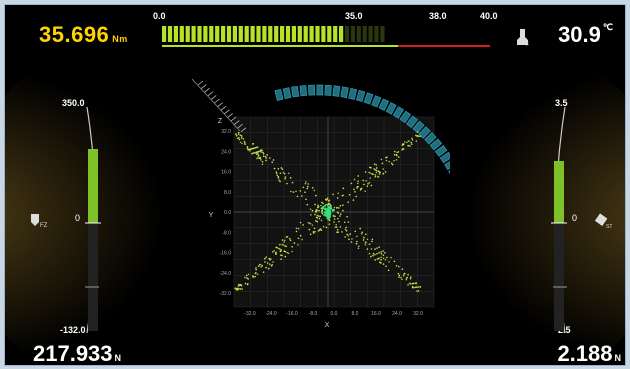 The width and height of the screenshot is (630, 369). I want to click on y-tick-label: -32.0, so click(226, 294).